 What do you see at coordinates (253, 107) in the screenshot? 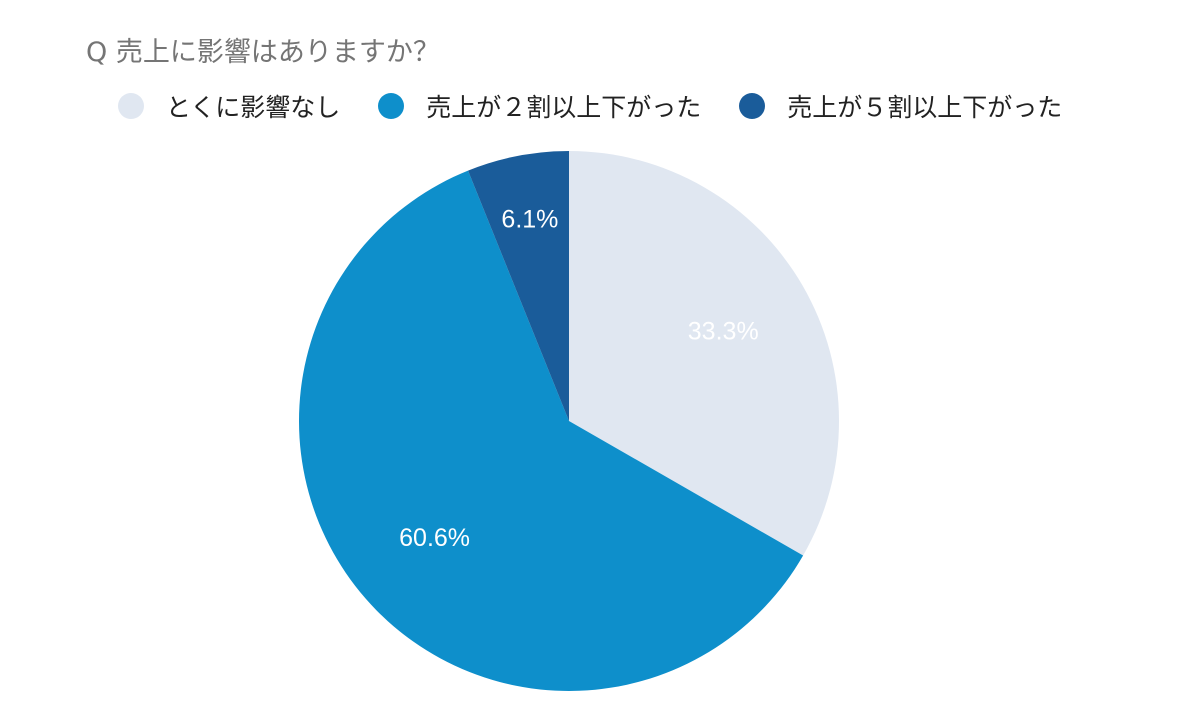
I see `legend-label-no-impact: とくに影響なし` at bounding box center [253, 107].